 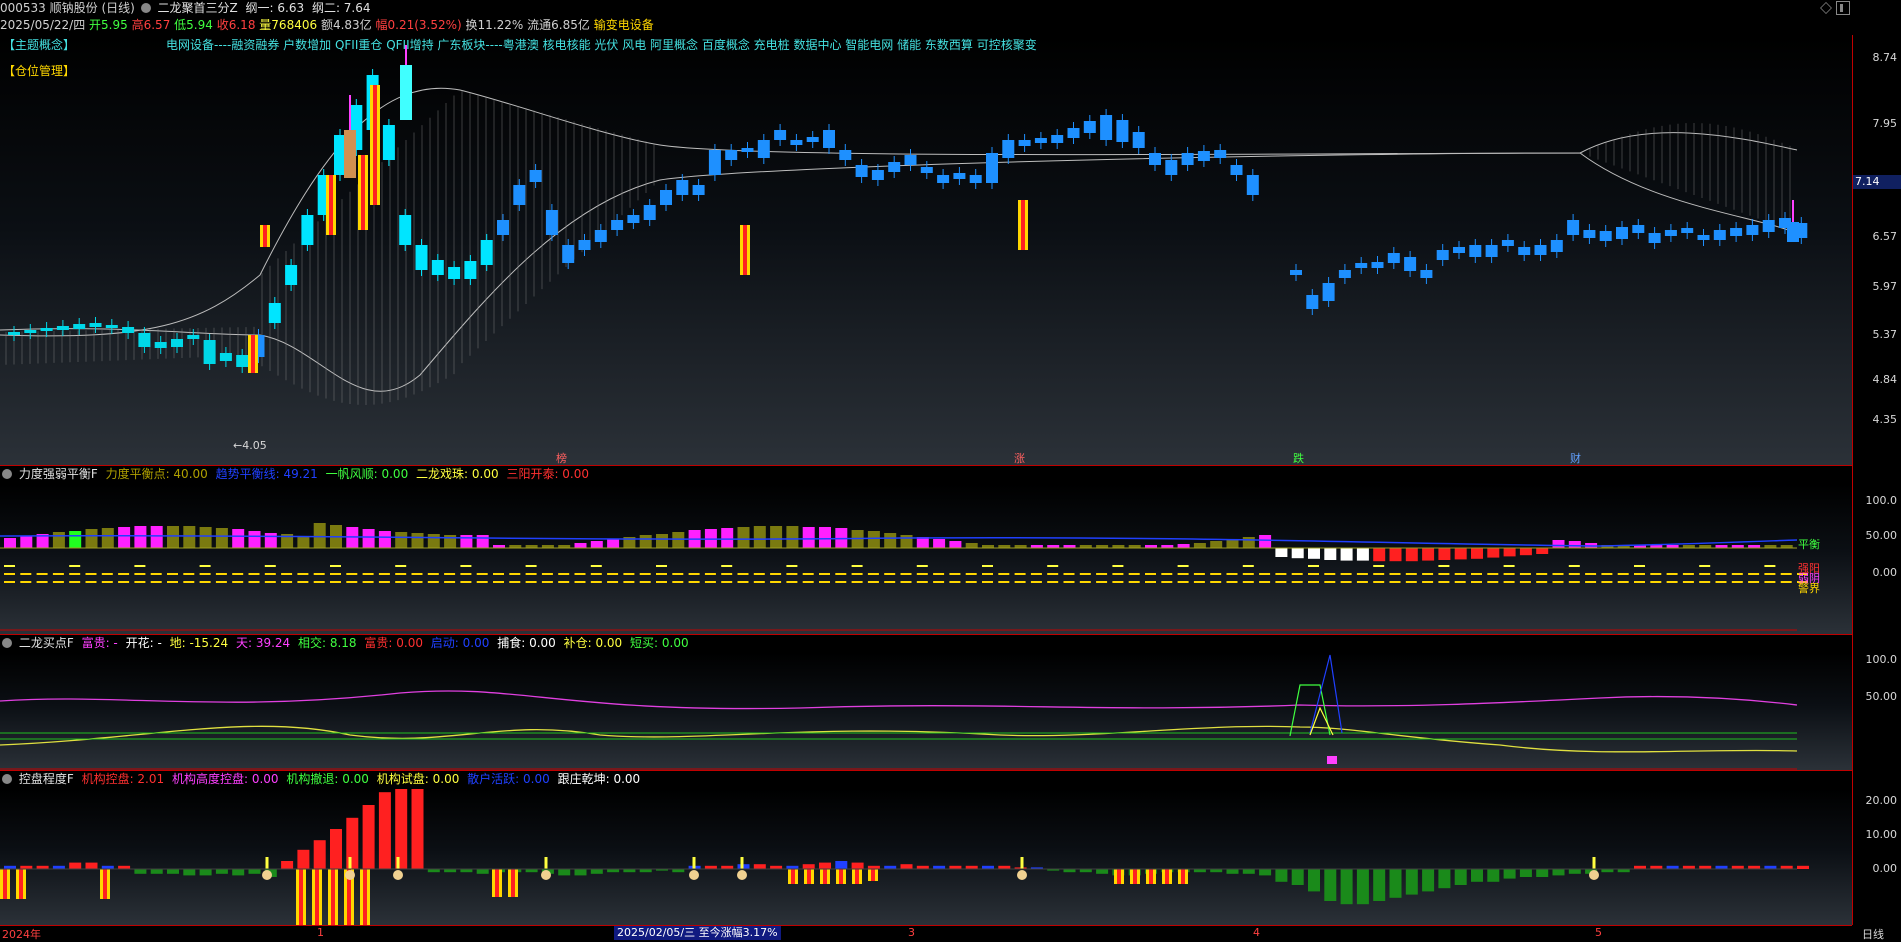 What do you see at coordinates (350, 875) in the screenshot?
I see `money-bag-icon` at bounding box center [350, 875].